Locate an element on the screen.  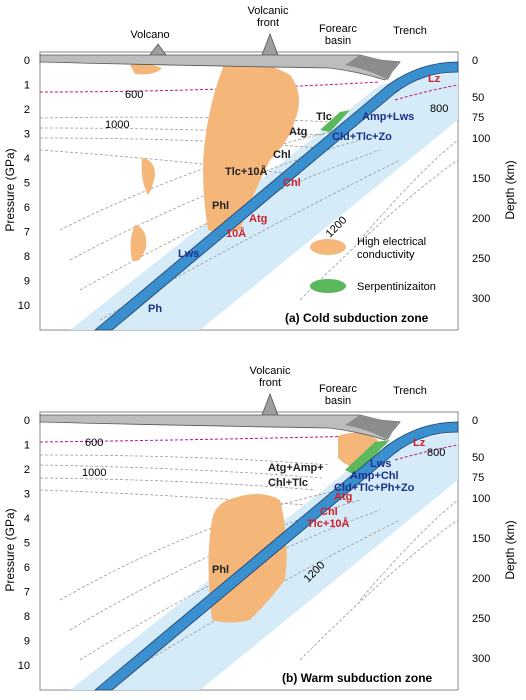
crust-b is located at coordinates (220, 419).